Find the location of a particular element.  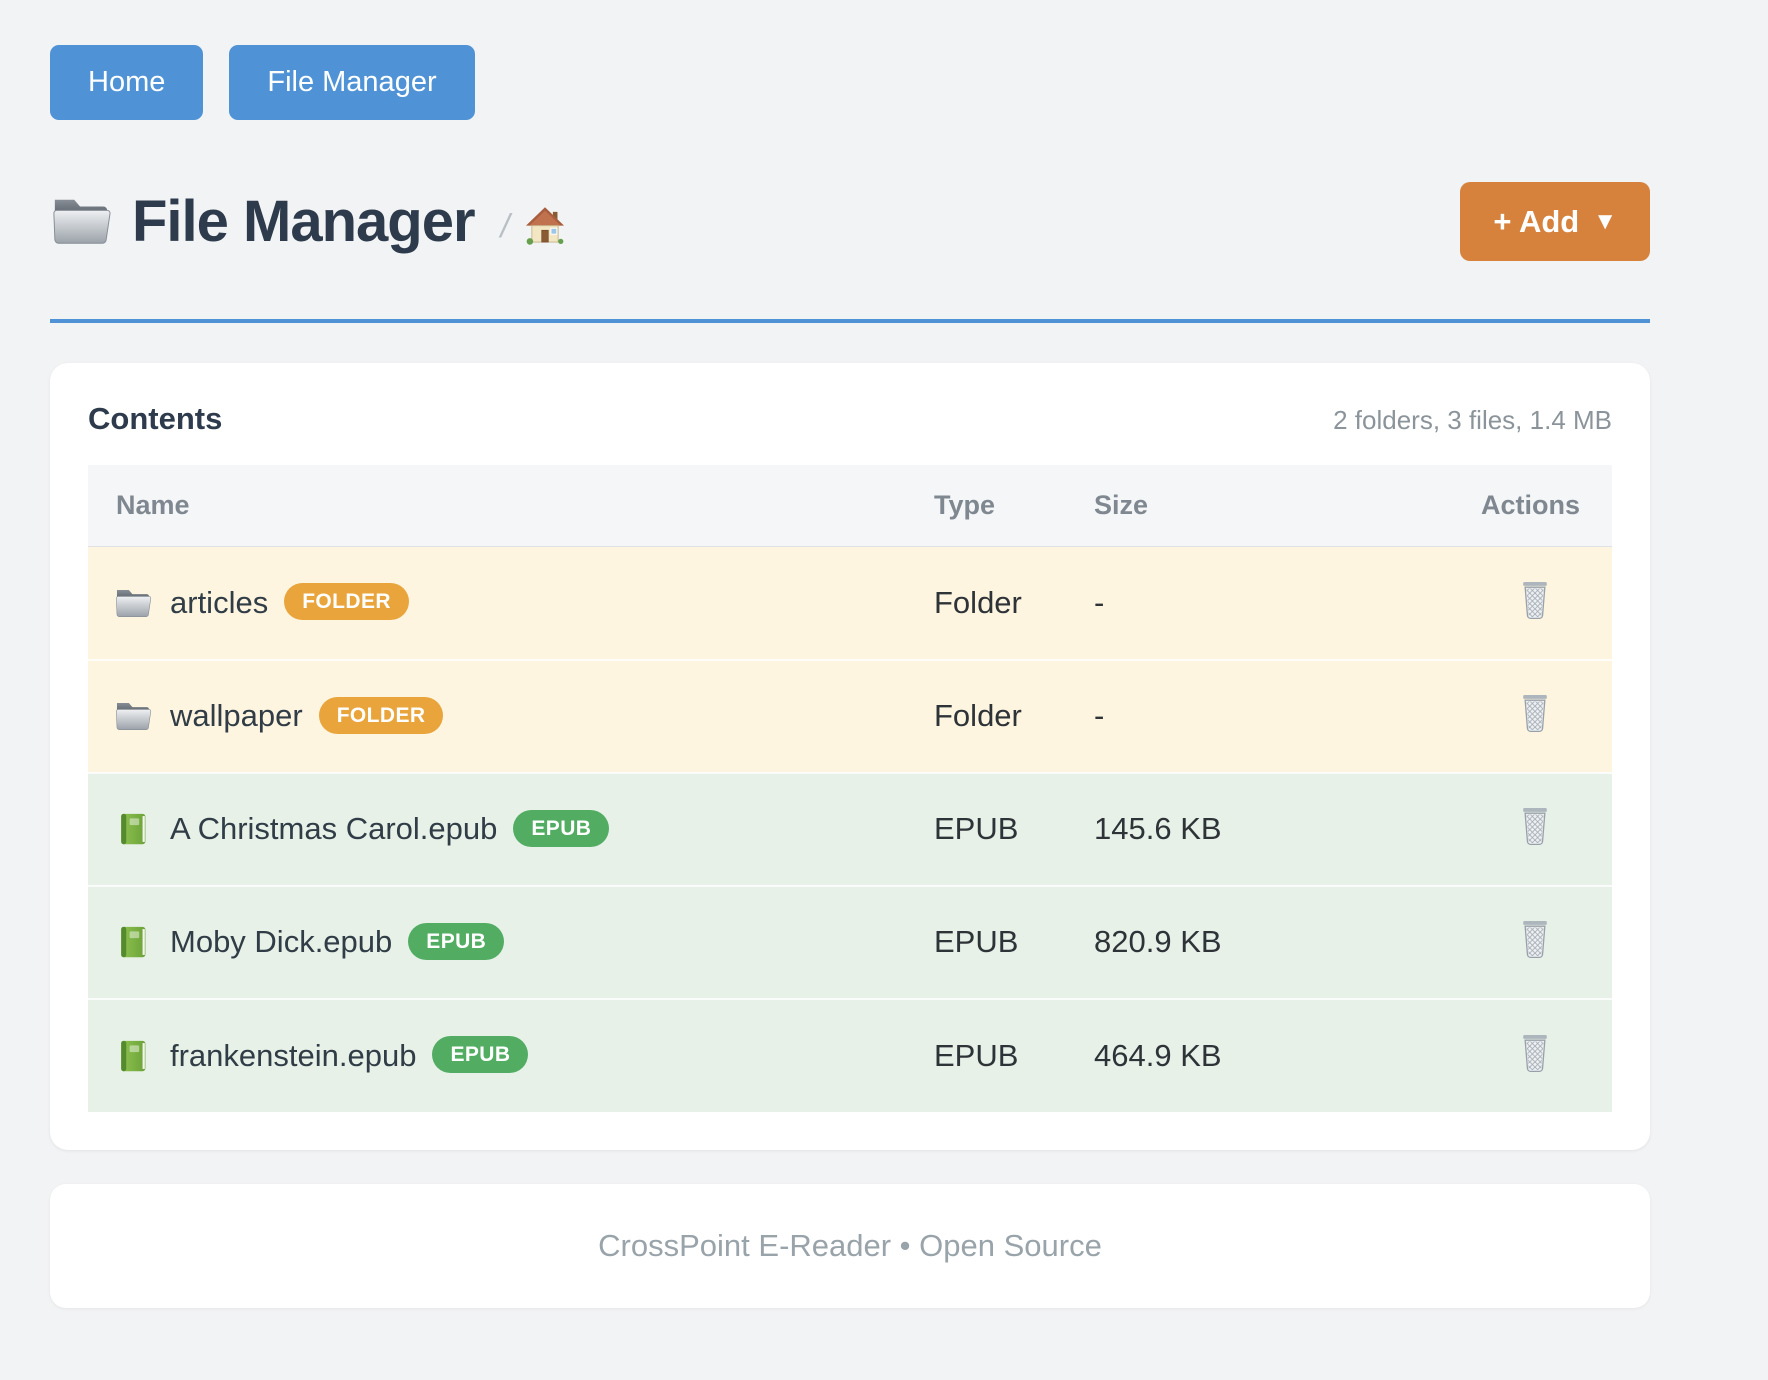

file-name-link: Moby Dick.epub is located at coordinates (281, 941).